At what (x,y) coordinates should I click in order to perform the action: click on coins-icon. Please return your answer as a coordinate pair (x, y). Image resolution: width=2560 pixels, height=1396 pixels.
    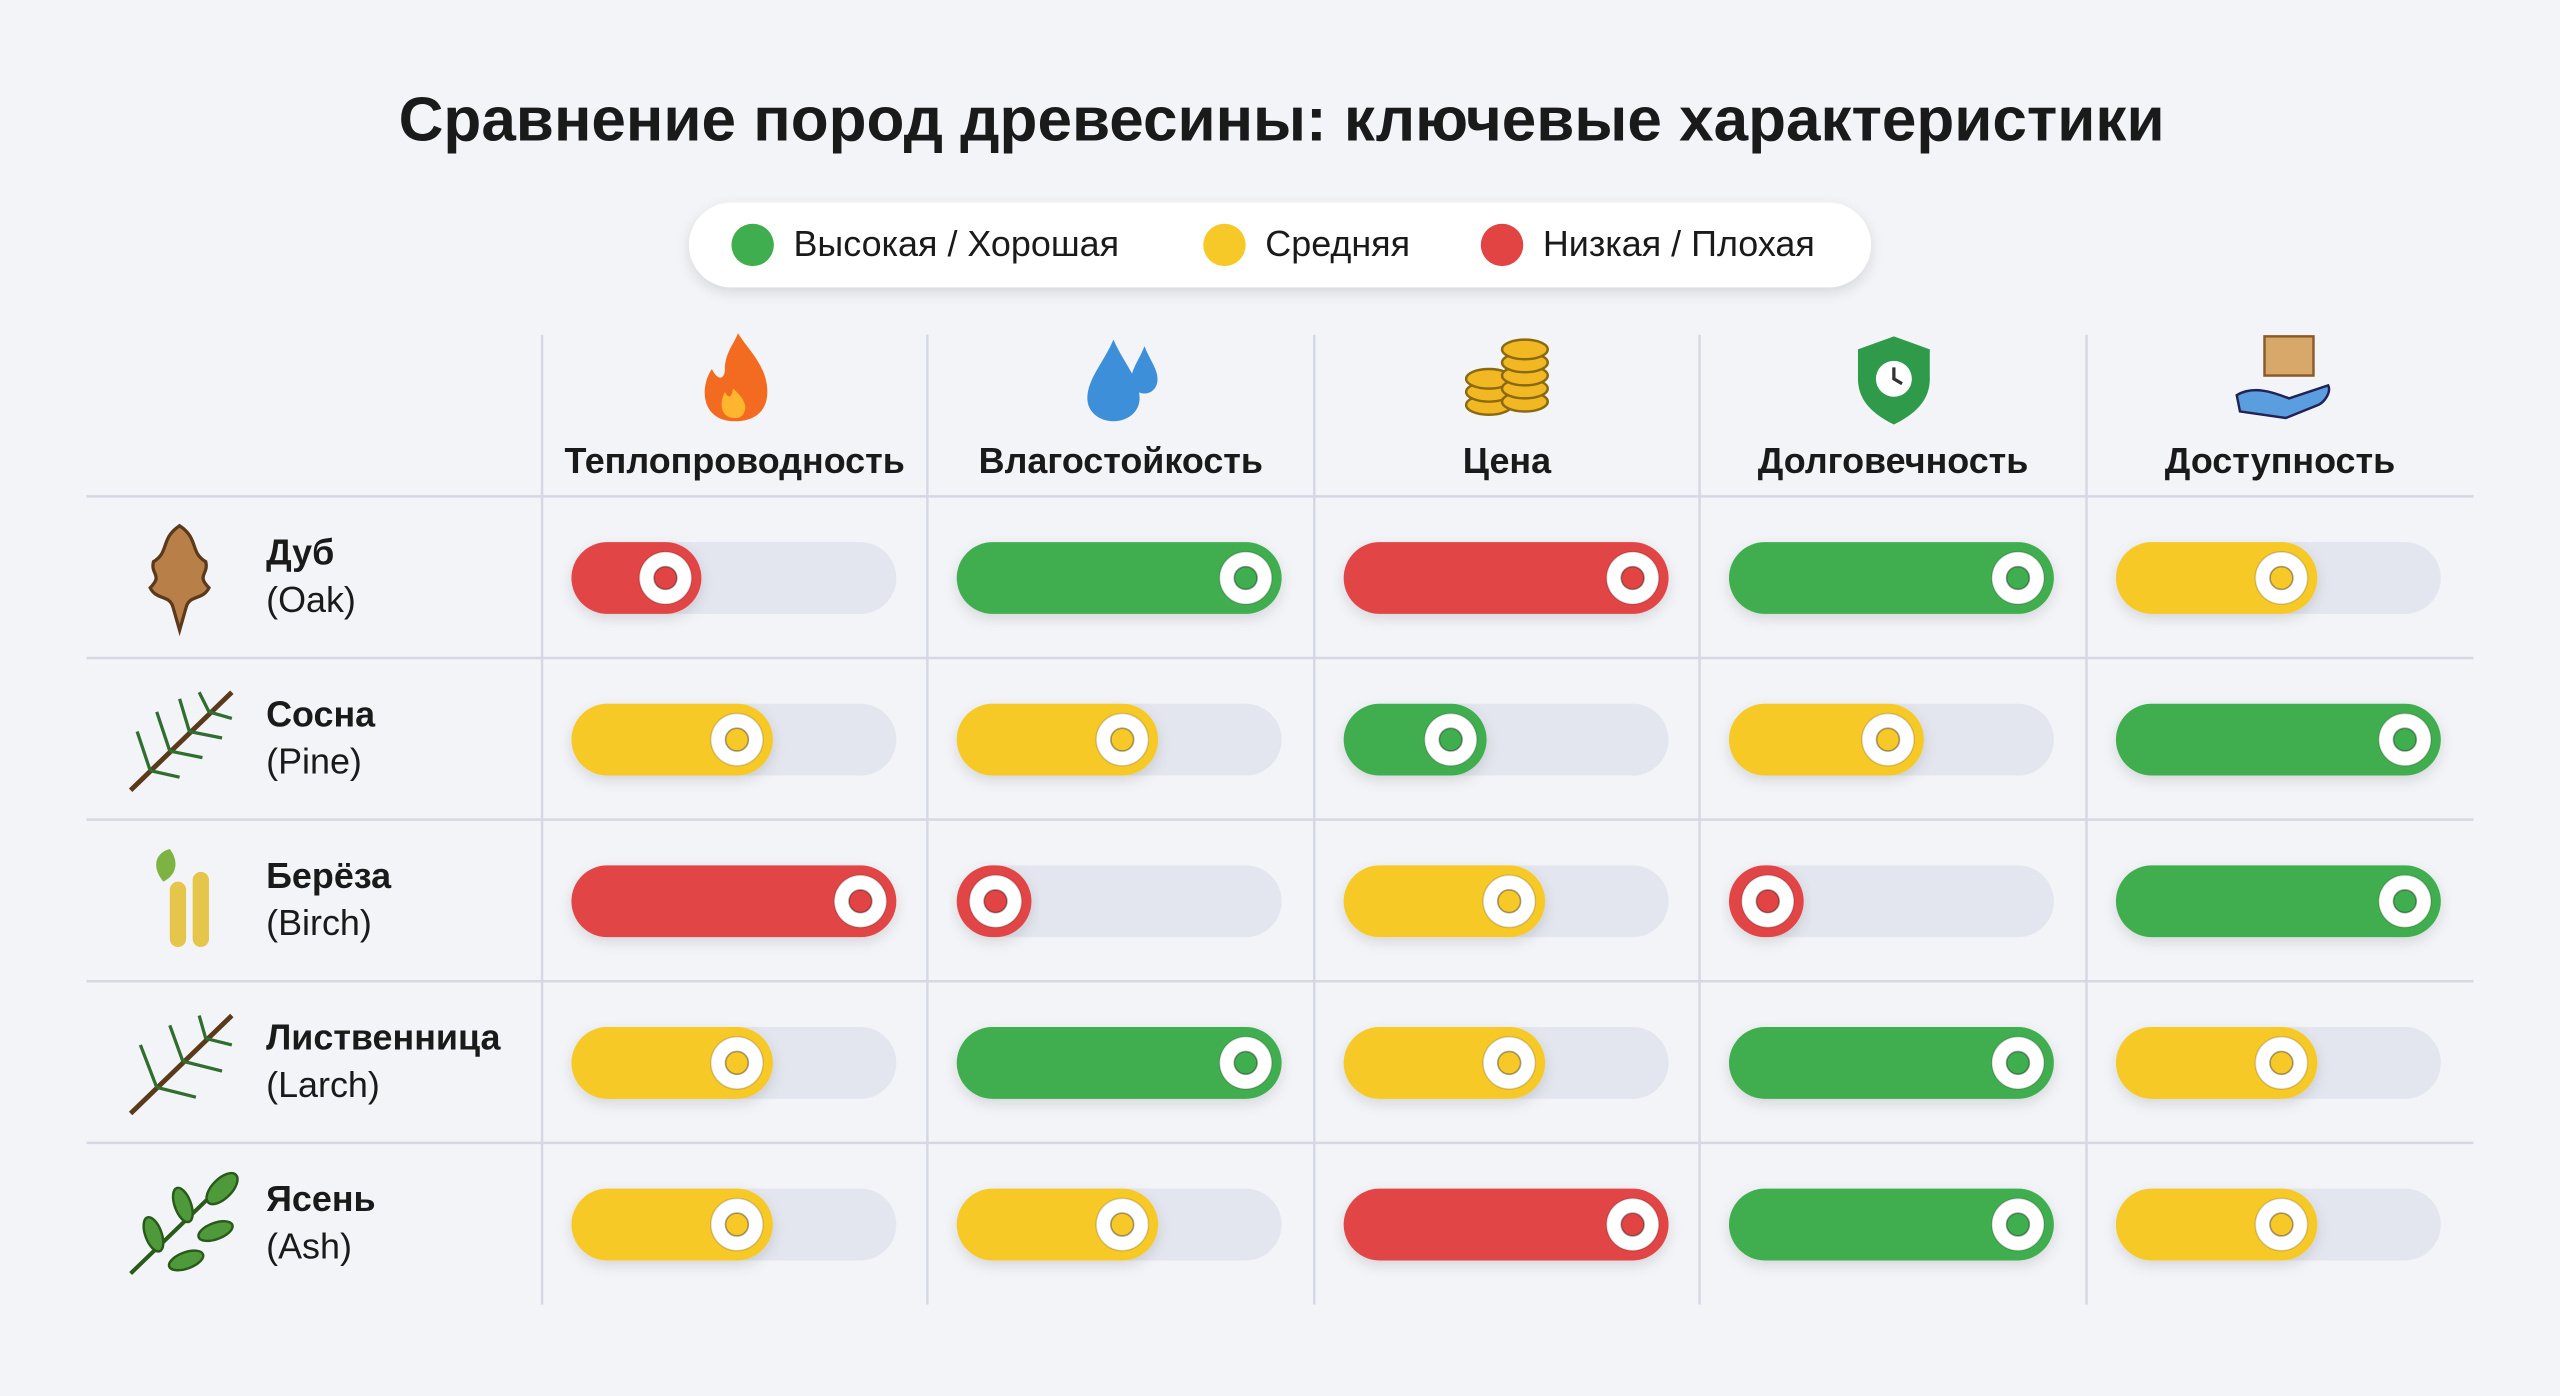
    Looking at the image, I should click on (1506, 377).